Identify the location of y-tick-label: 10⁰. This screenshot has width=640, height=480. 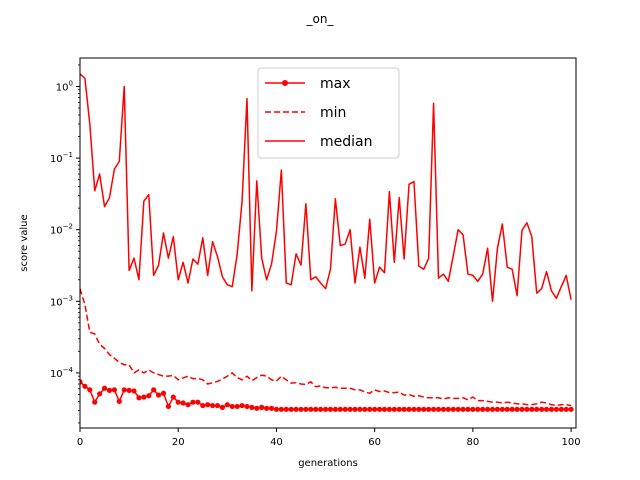
(64, 86).